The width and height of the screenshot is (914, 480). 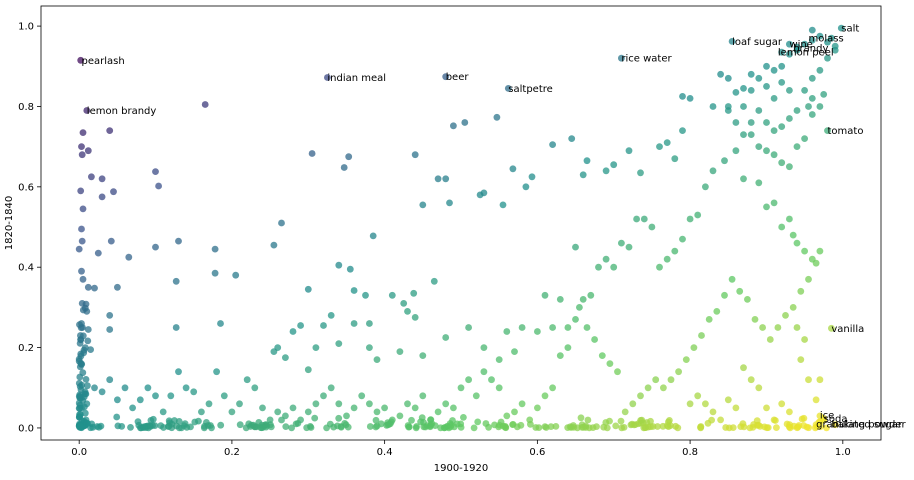 I want to click on point-annotation: pearlash, so click(x=103, y=61).